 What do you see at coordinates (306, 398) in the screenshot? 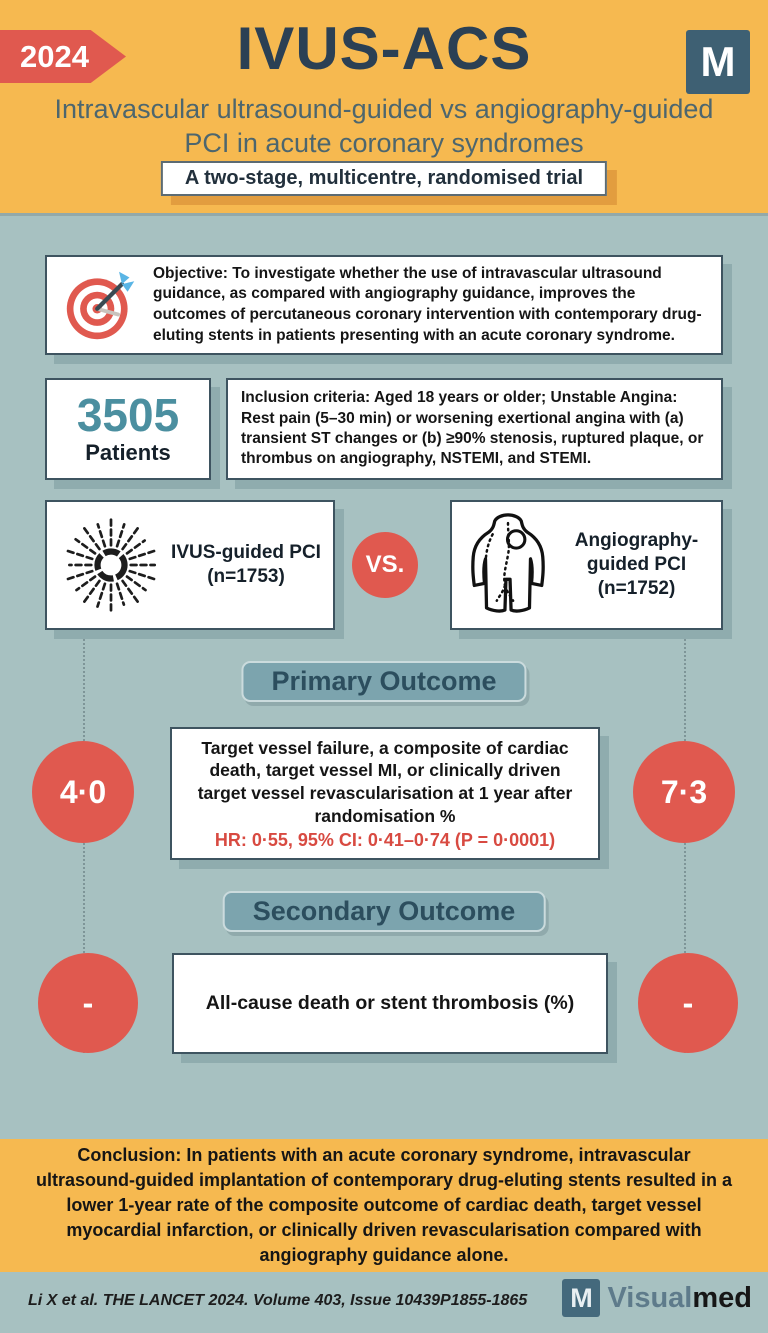
I see `inclusion-label: Inclusion criteria:` at bounding box center [306, 398].